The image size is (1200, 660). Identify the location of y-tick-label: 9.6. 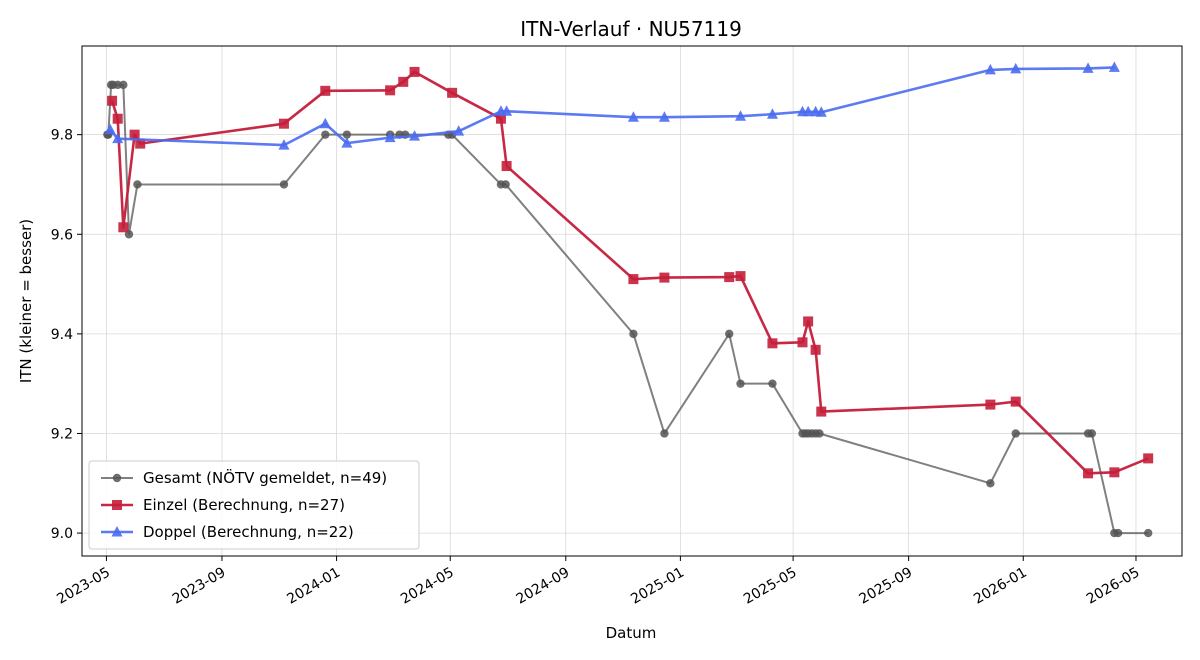
(62, 235).